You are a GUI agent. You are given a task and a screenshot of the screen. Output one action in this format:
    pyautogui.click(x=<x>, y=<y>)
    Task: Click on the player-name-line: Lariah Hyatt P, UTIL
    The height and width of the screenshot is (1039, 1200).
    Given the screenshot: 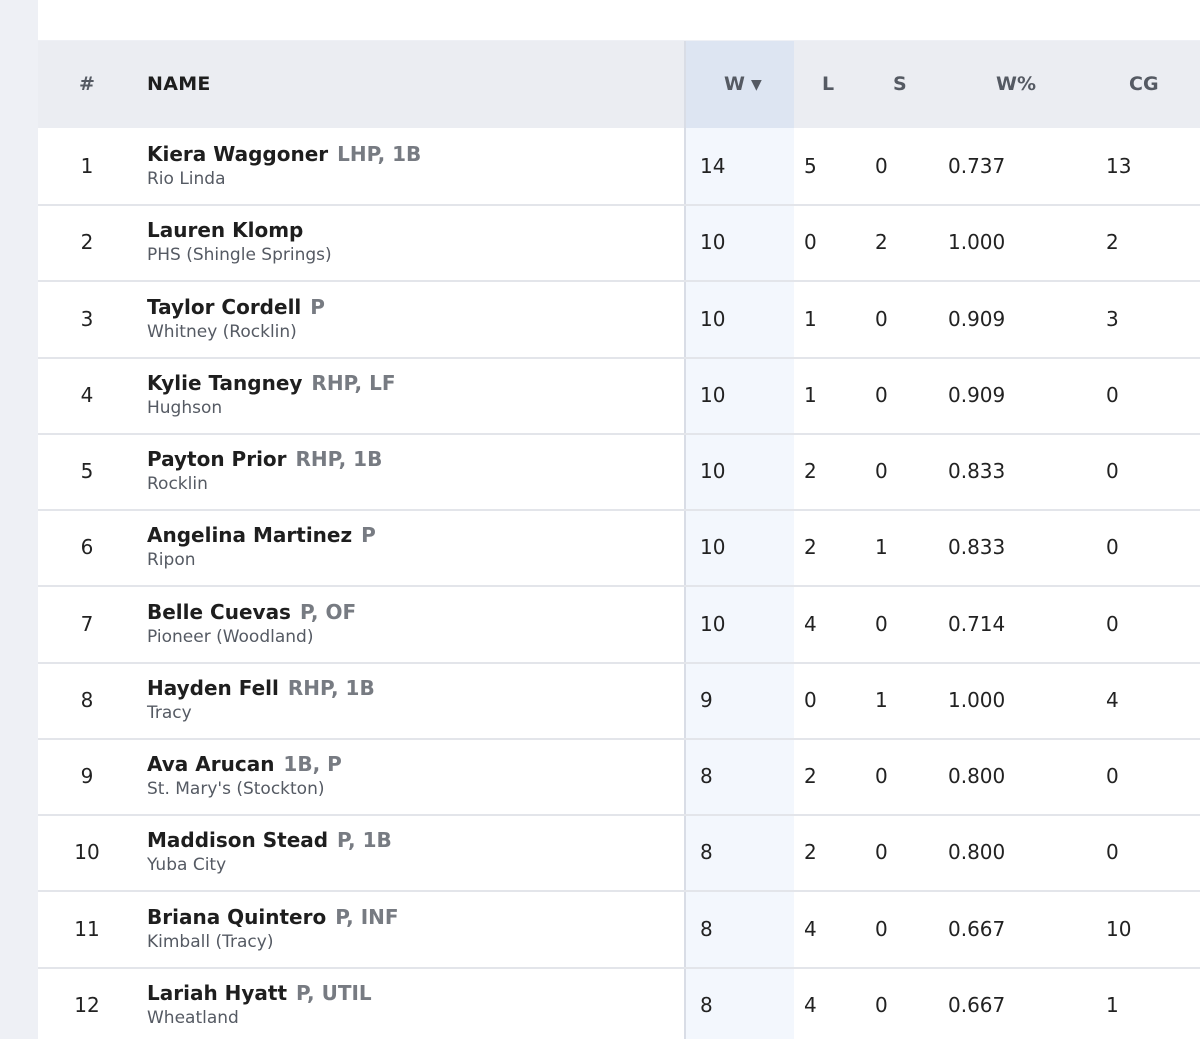 What is the action you would take?
    pyautogui.click(x=259, y=993)
    